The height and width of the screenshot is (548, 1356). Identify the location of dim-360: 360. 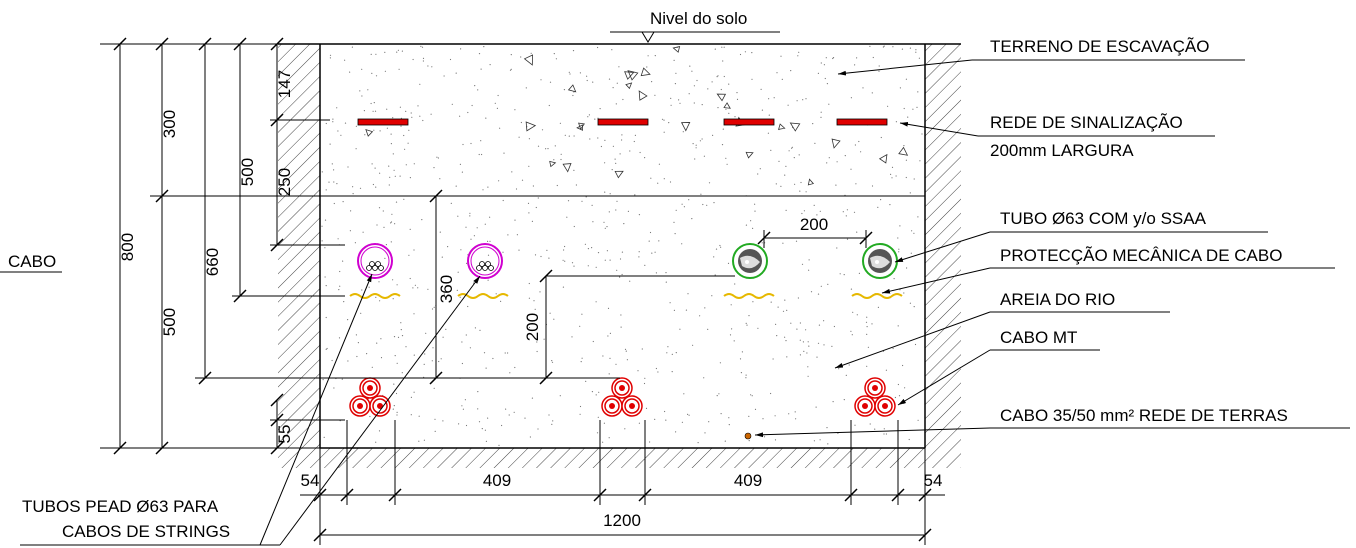
(446, 289).